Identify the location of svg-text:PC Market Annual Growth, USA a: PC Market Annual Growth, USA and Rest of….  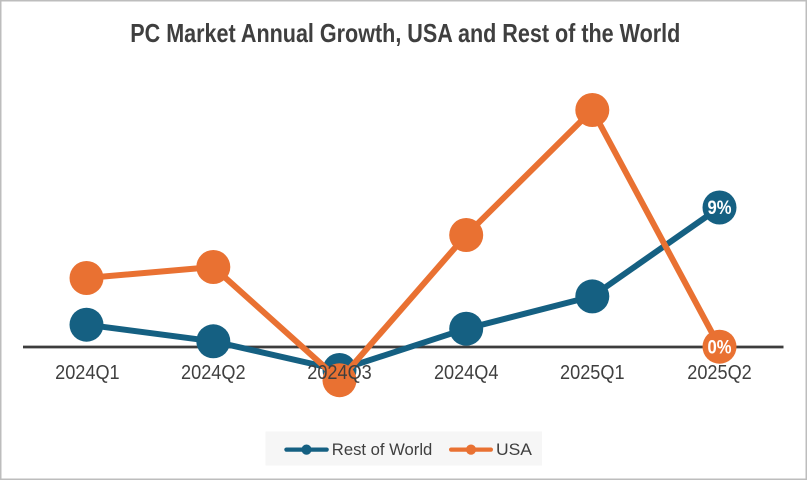
(405, 33).